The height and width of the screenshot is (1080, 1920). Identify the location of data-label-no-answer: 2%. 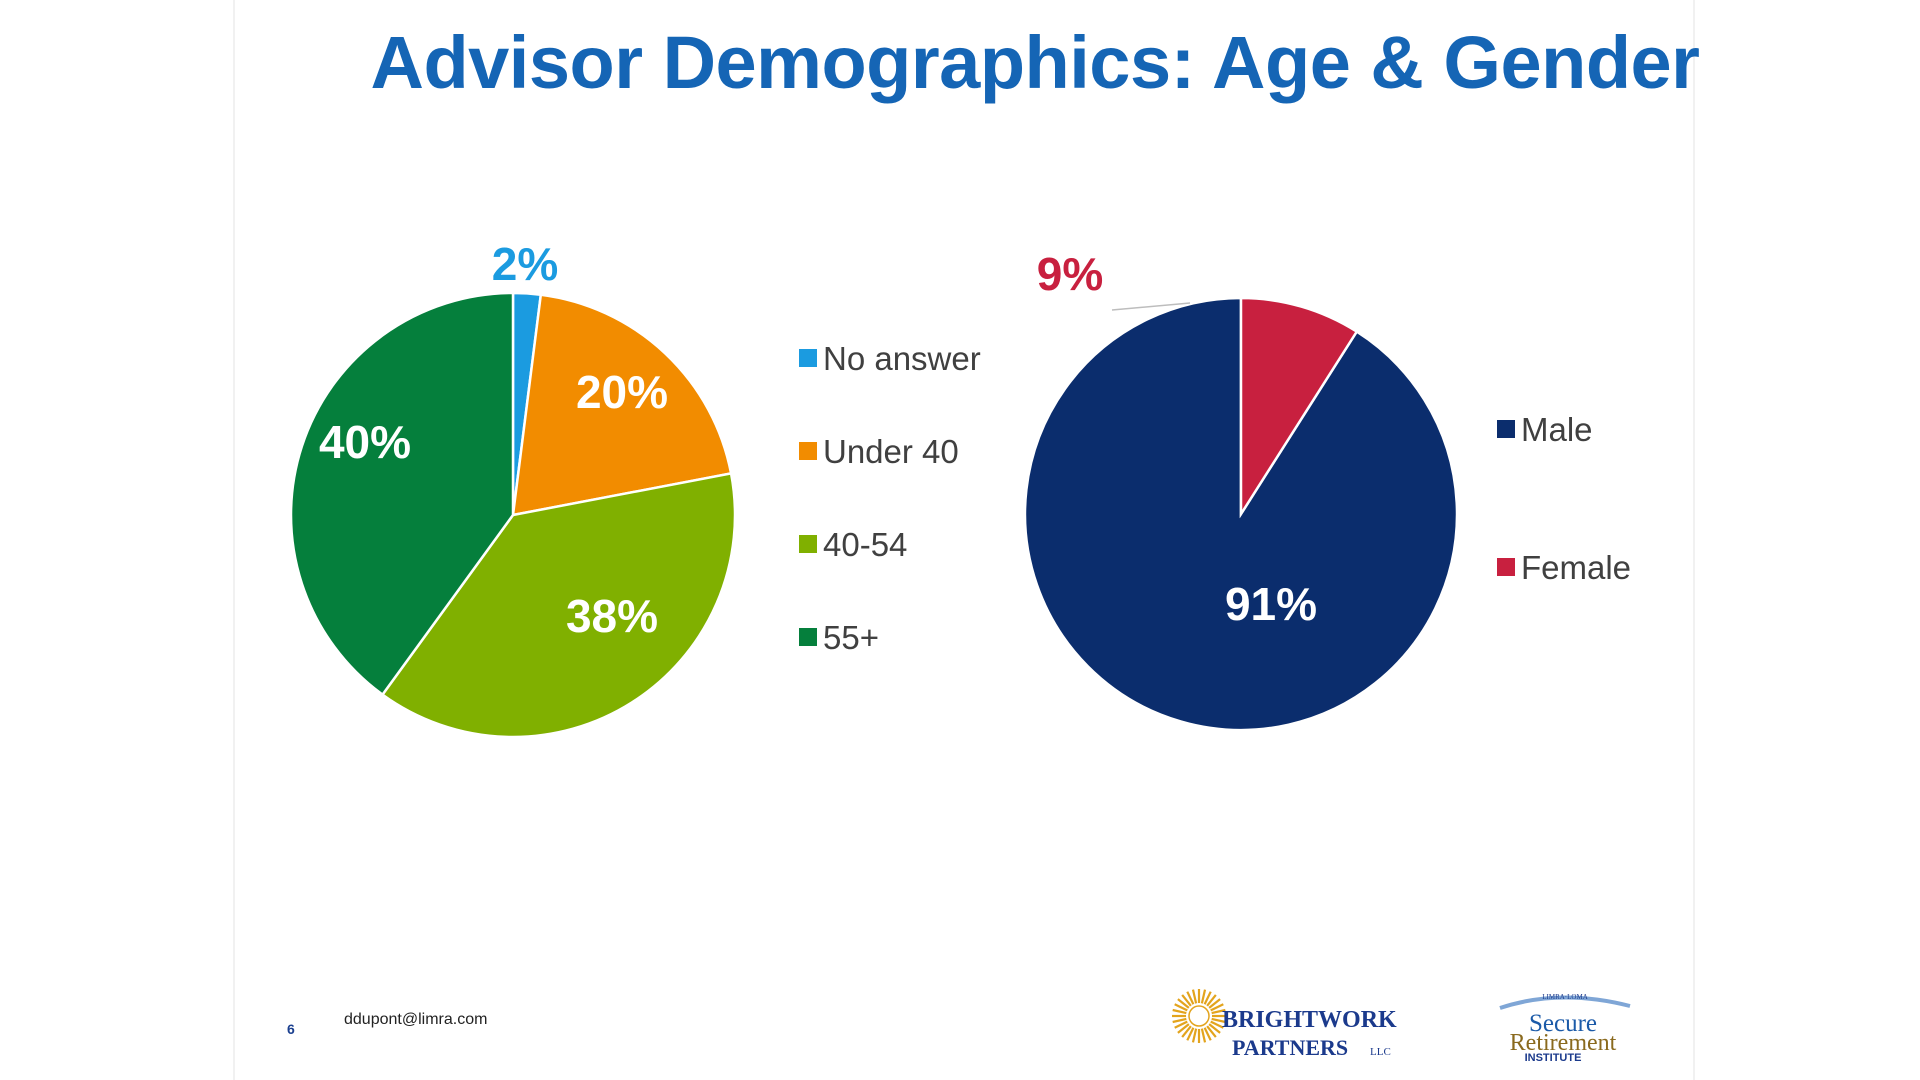
(525, 264).